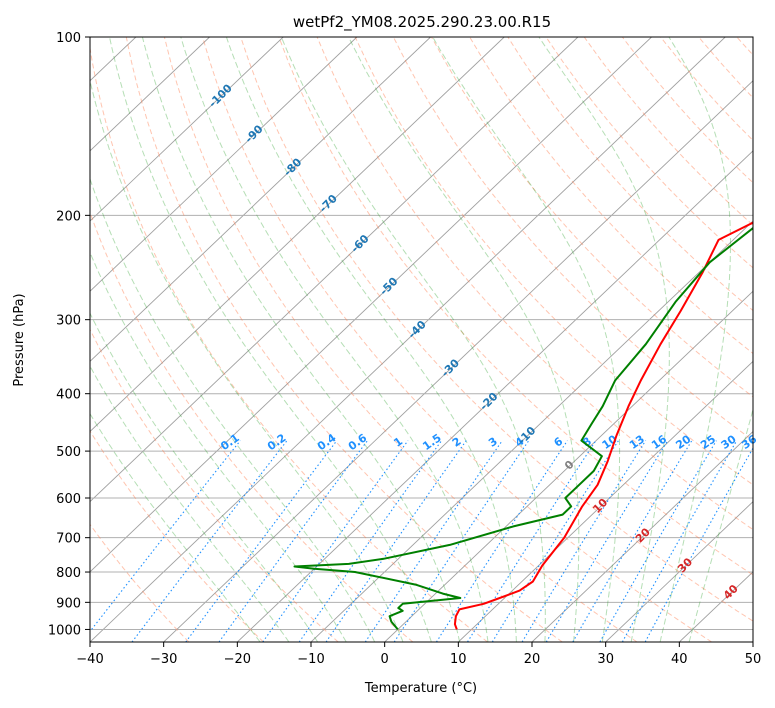  I want to click on x-tick-label: −10, so click(310, 659).